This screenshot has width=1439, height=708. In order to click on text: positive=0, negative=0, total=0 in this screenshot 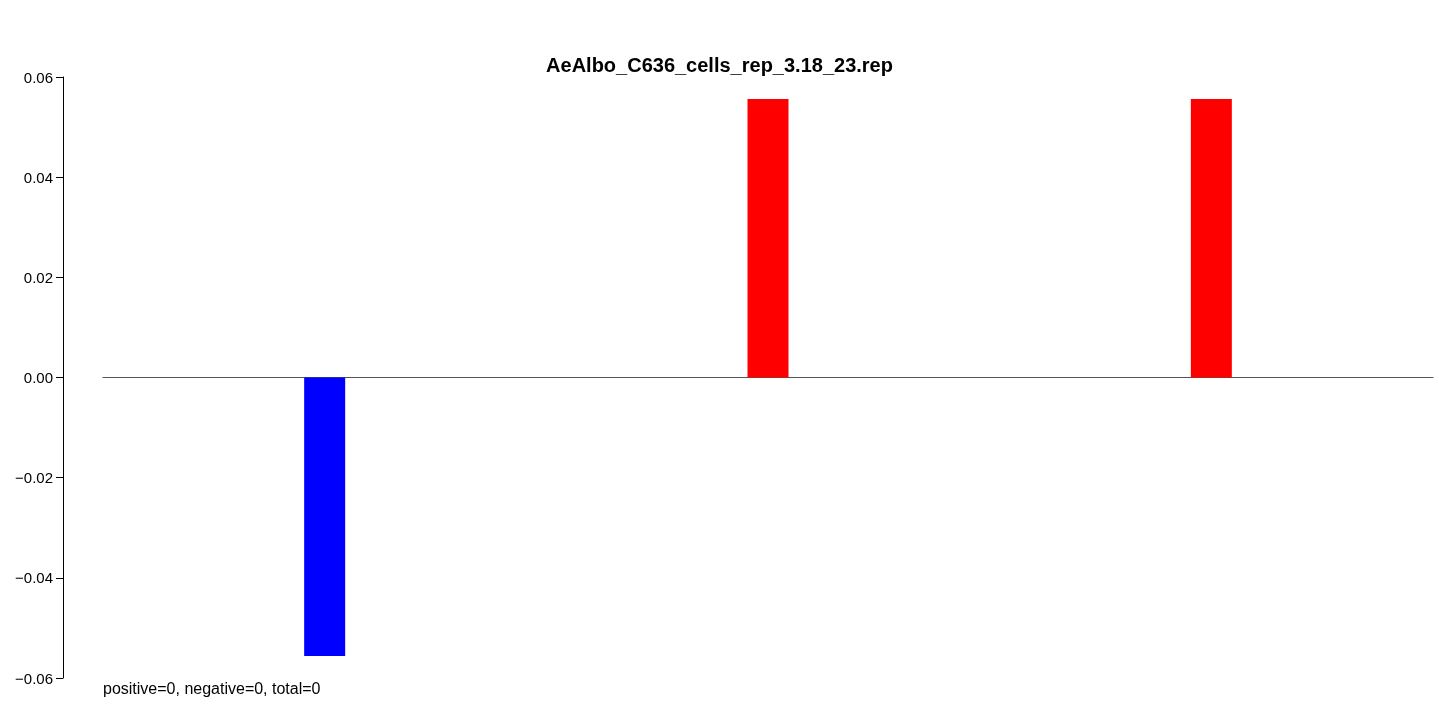, I will do `click(212, 688)`.